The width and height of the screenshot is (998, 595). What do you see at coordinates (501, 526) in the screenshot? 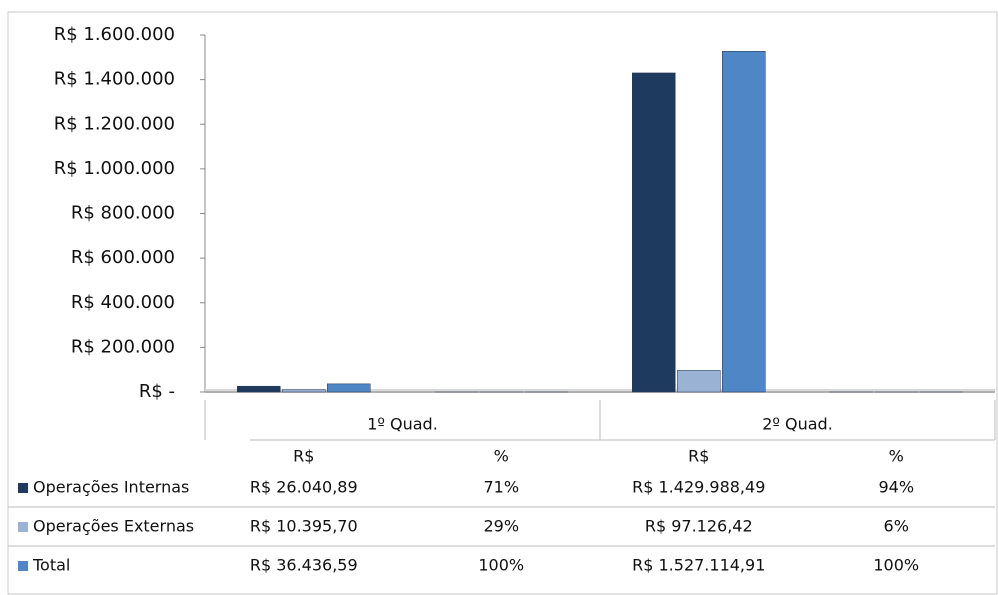
I see `value-label: 29%` at bounding box center [501, 526].